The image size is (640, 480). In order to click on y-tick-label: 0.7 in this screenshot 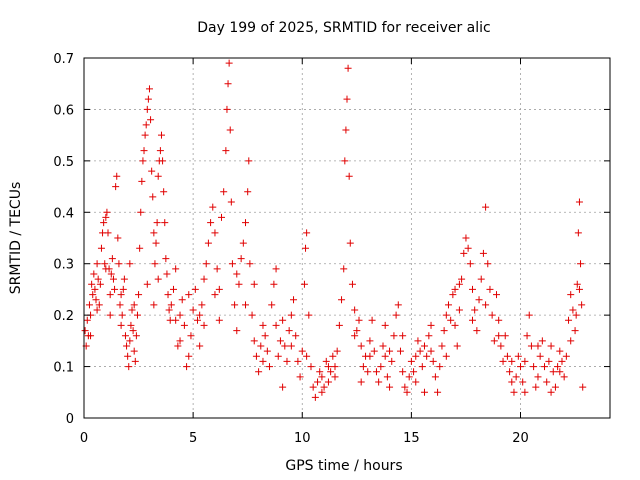, I will do `click(63, 59)`.